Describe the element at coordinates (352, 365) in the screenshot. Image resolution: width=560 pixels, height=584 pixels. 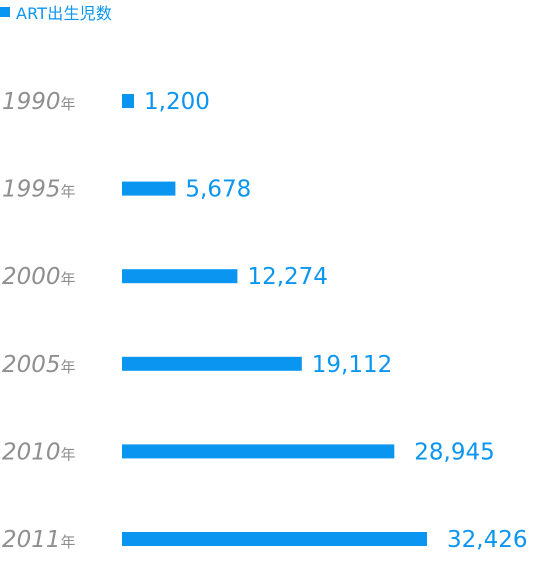
I see `value-label-2005: 19,112` at that location.